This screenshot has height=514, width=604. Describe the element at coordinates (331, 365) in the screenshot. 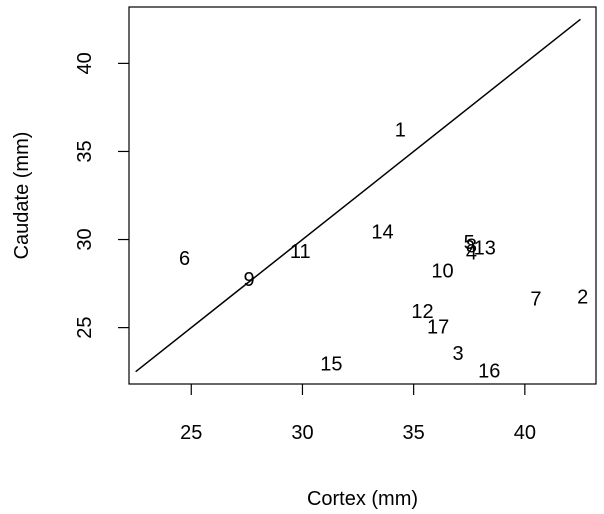

I see `point-label-15: 15` at that location.